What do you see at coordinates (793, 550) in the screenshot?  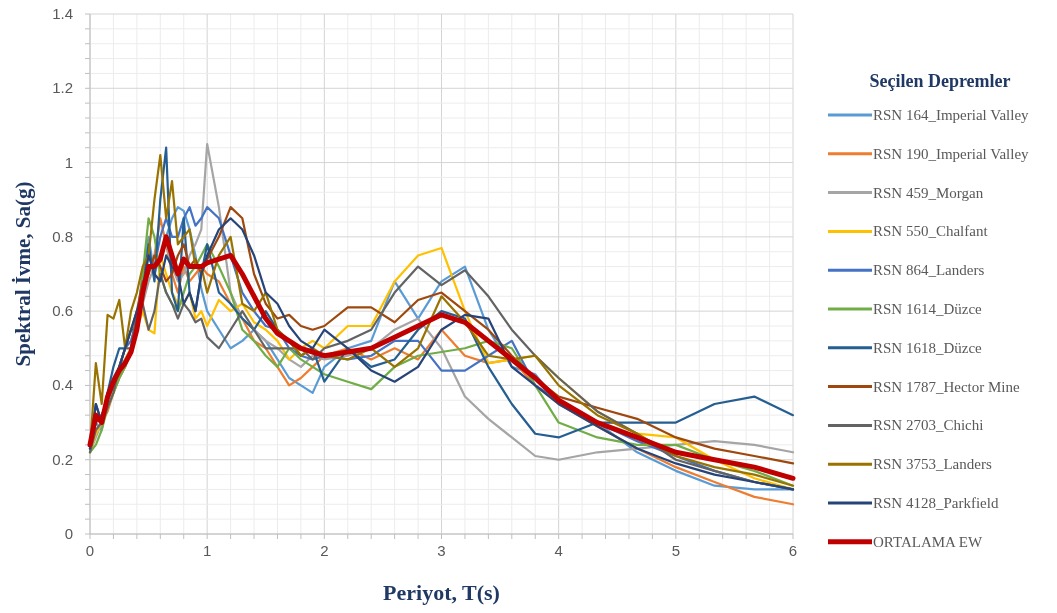 I see `x-tick-label: 6` at bounding box center [793, 550].